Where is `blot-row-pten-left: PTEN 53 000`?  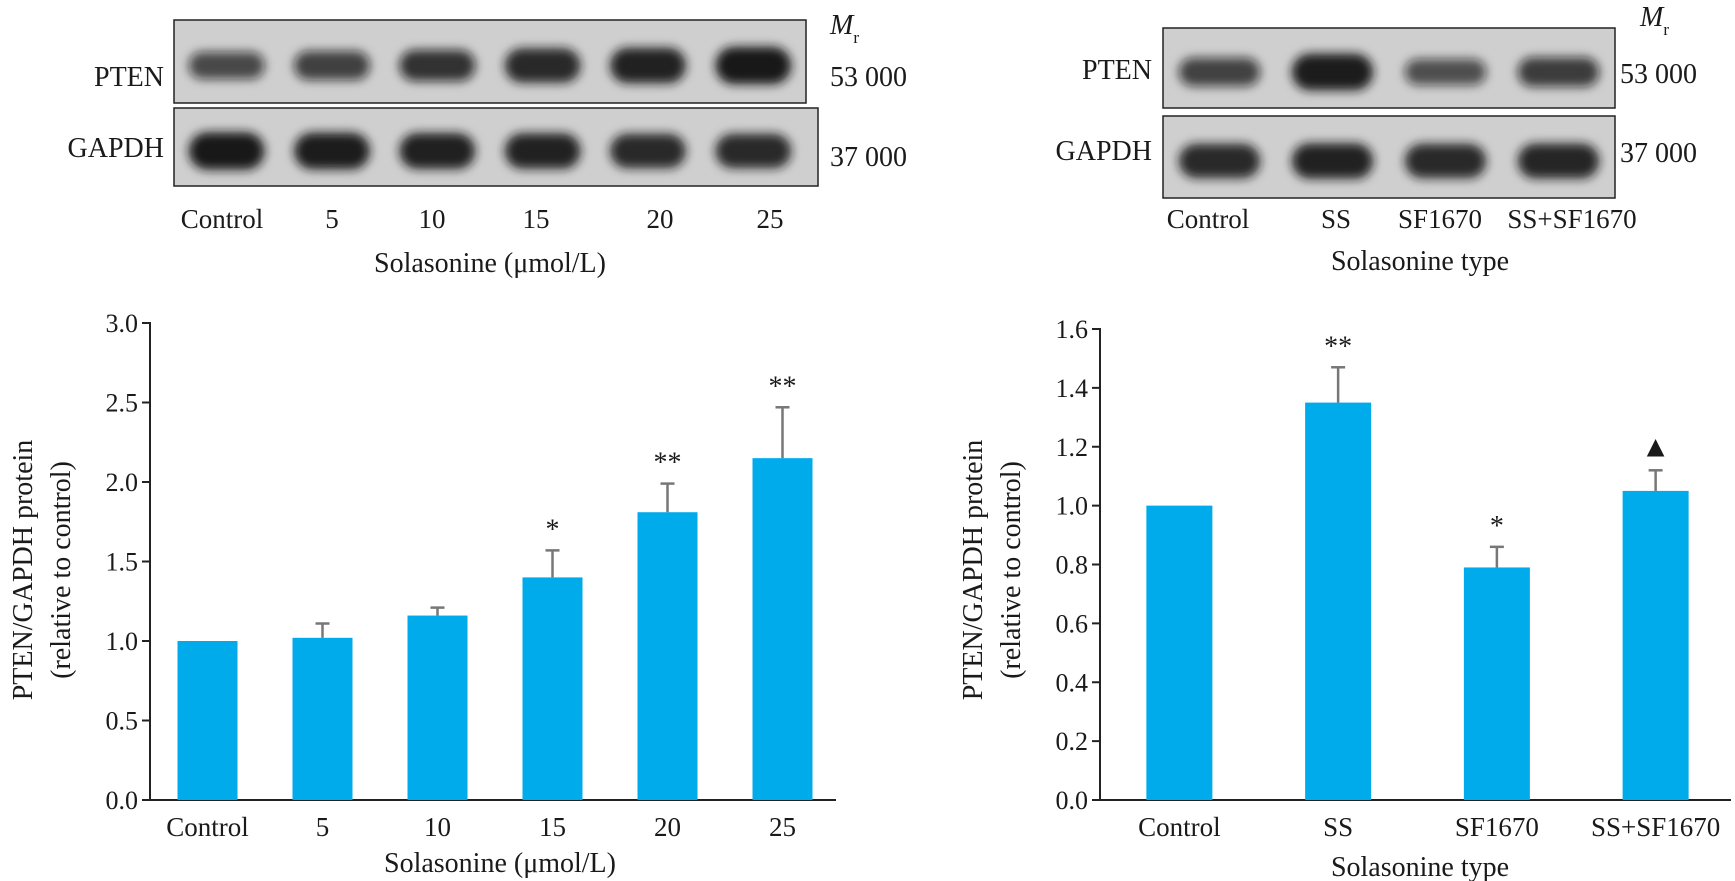 blot-row-pten-left: PTEN 53 000 is located at coordinates (500, 61).